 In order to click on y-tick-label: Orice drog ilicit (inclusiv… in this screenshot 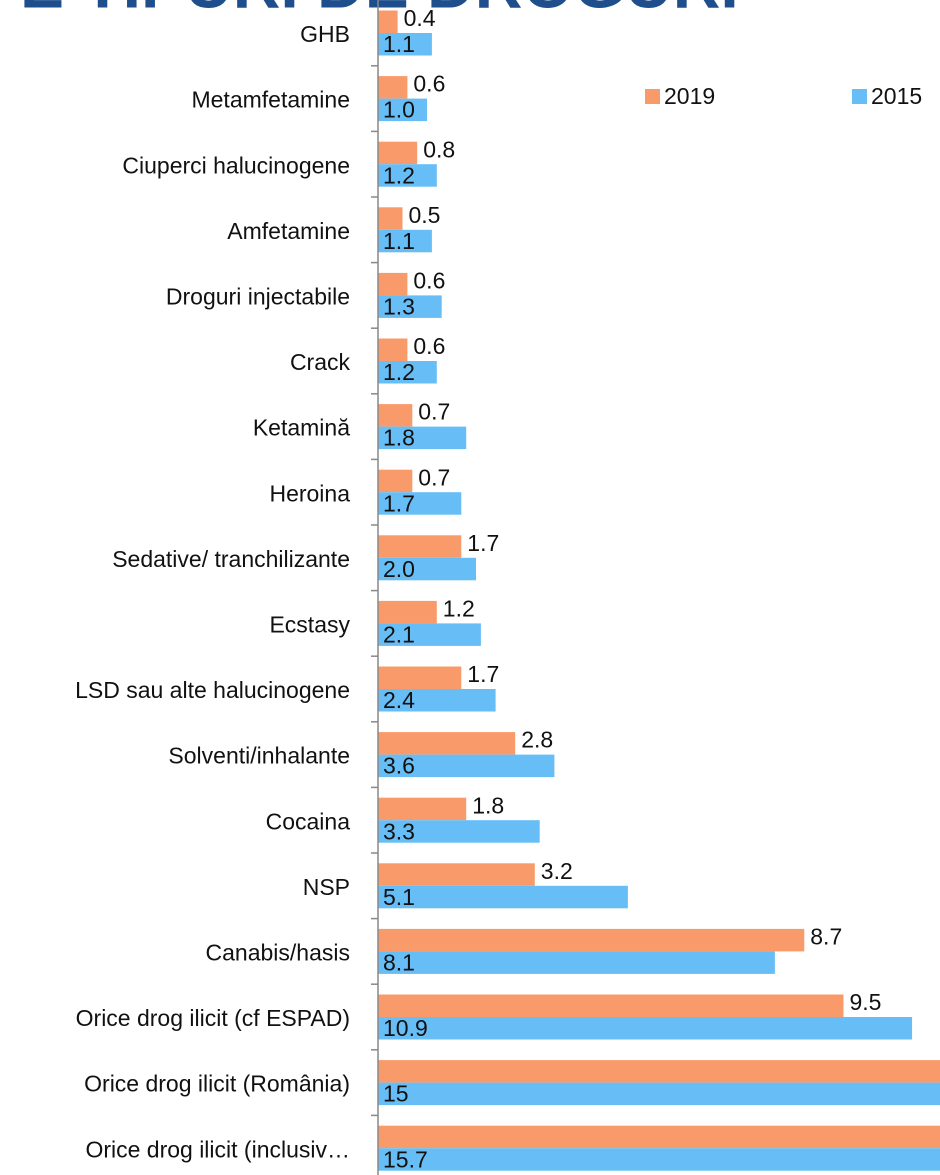, I will do `click(217, 1149)`.